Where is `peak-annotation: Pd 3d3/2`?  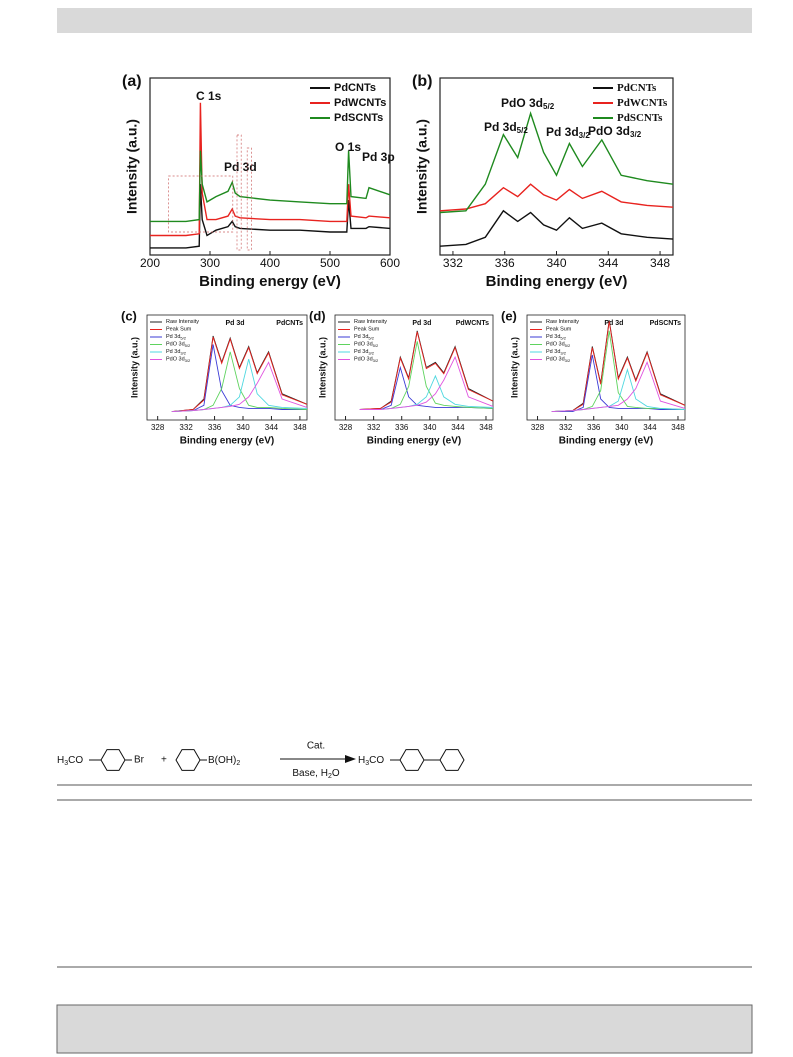 peak-annotation: Pd 3d3/2 is located at coordinates (568, 132).